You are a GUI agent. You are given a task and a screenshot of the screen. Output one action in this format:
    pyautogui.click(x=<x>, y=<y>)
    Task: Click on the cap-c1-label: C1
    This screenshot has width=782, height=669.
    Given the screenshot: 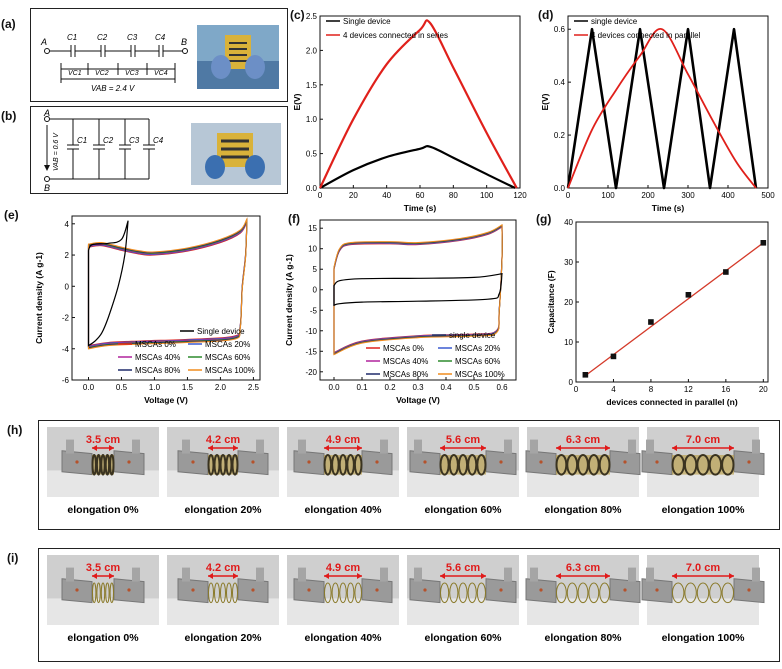 What is the action you would take?
    pyautogui.click(x=72, y=37)
    